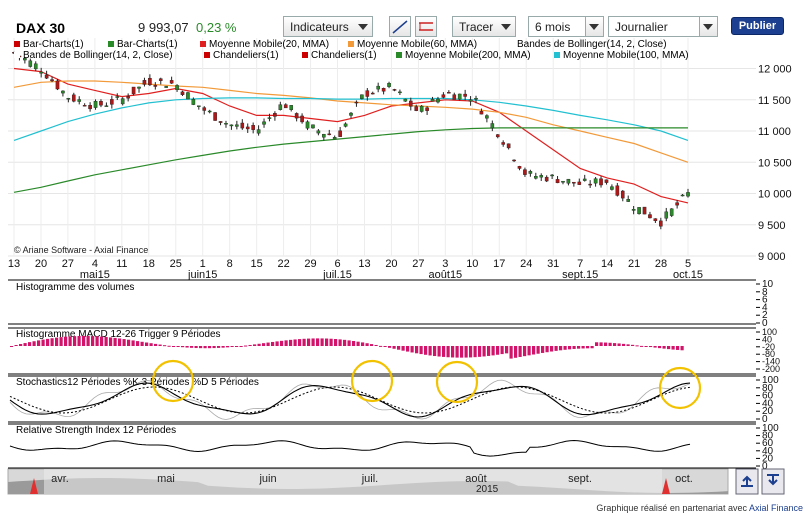 The image size is (811, 528). I want to click on draw-horizontal-line-button, so click(426, 26).